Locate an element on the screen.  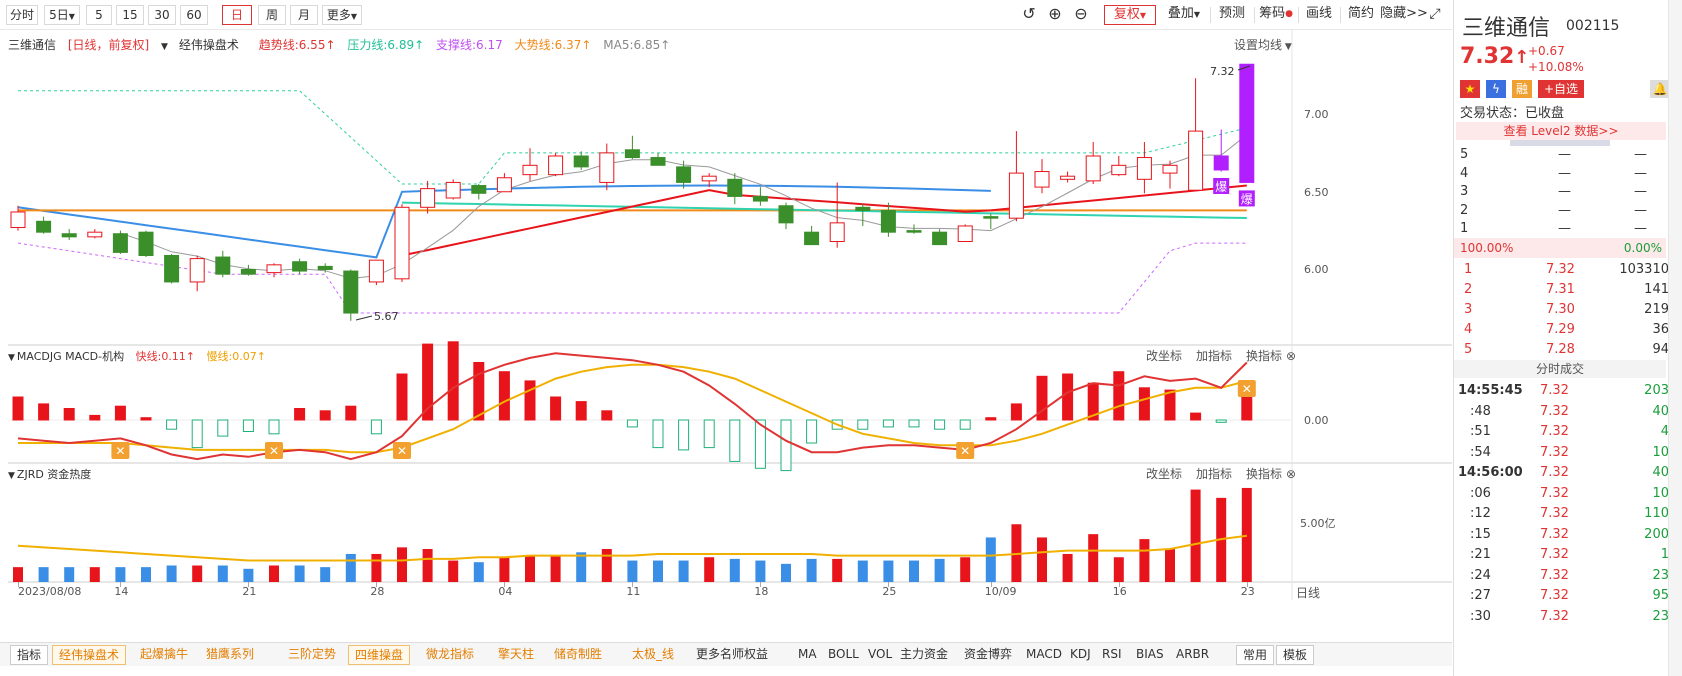
period-day-button: 日 is located at coordinates (237, 15).